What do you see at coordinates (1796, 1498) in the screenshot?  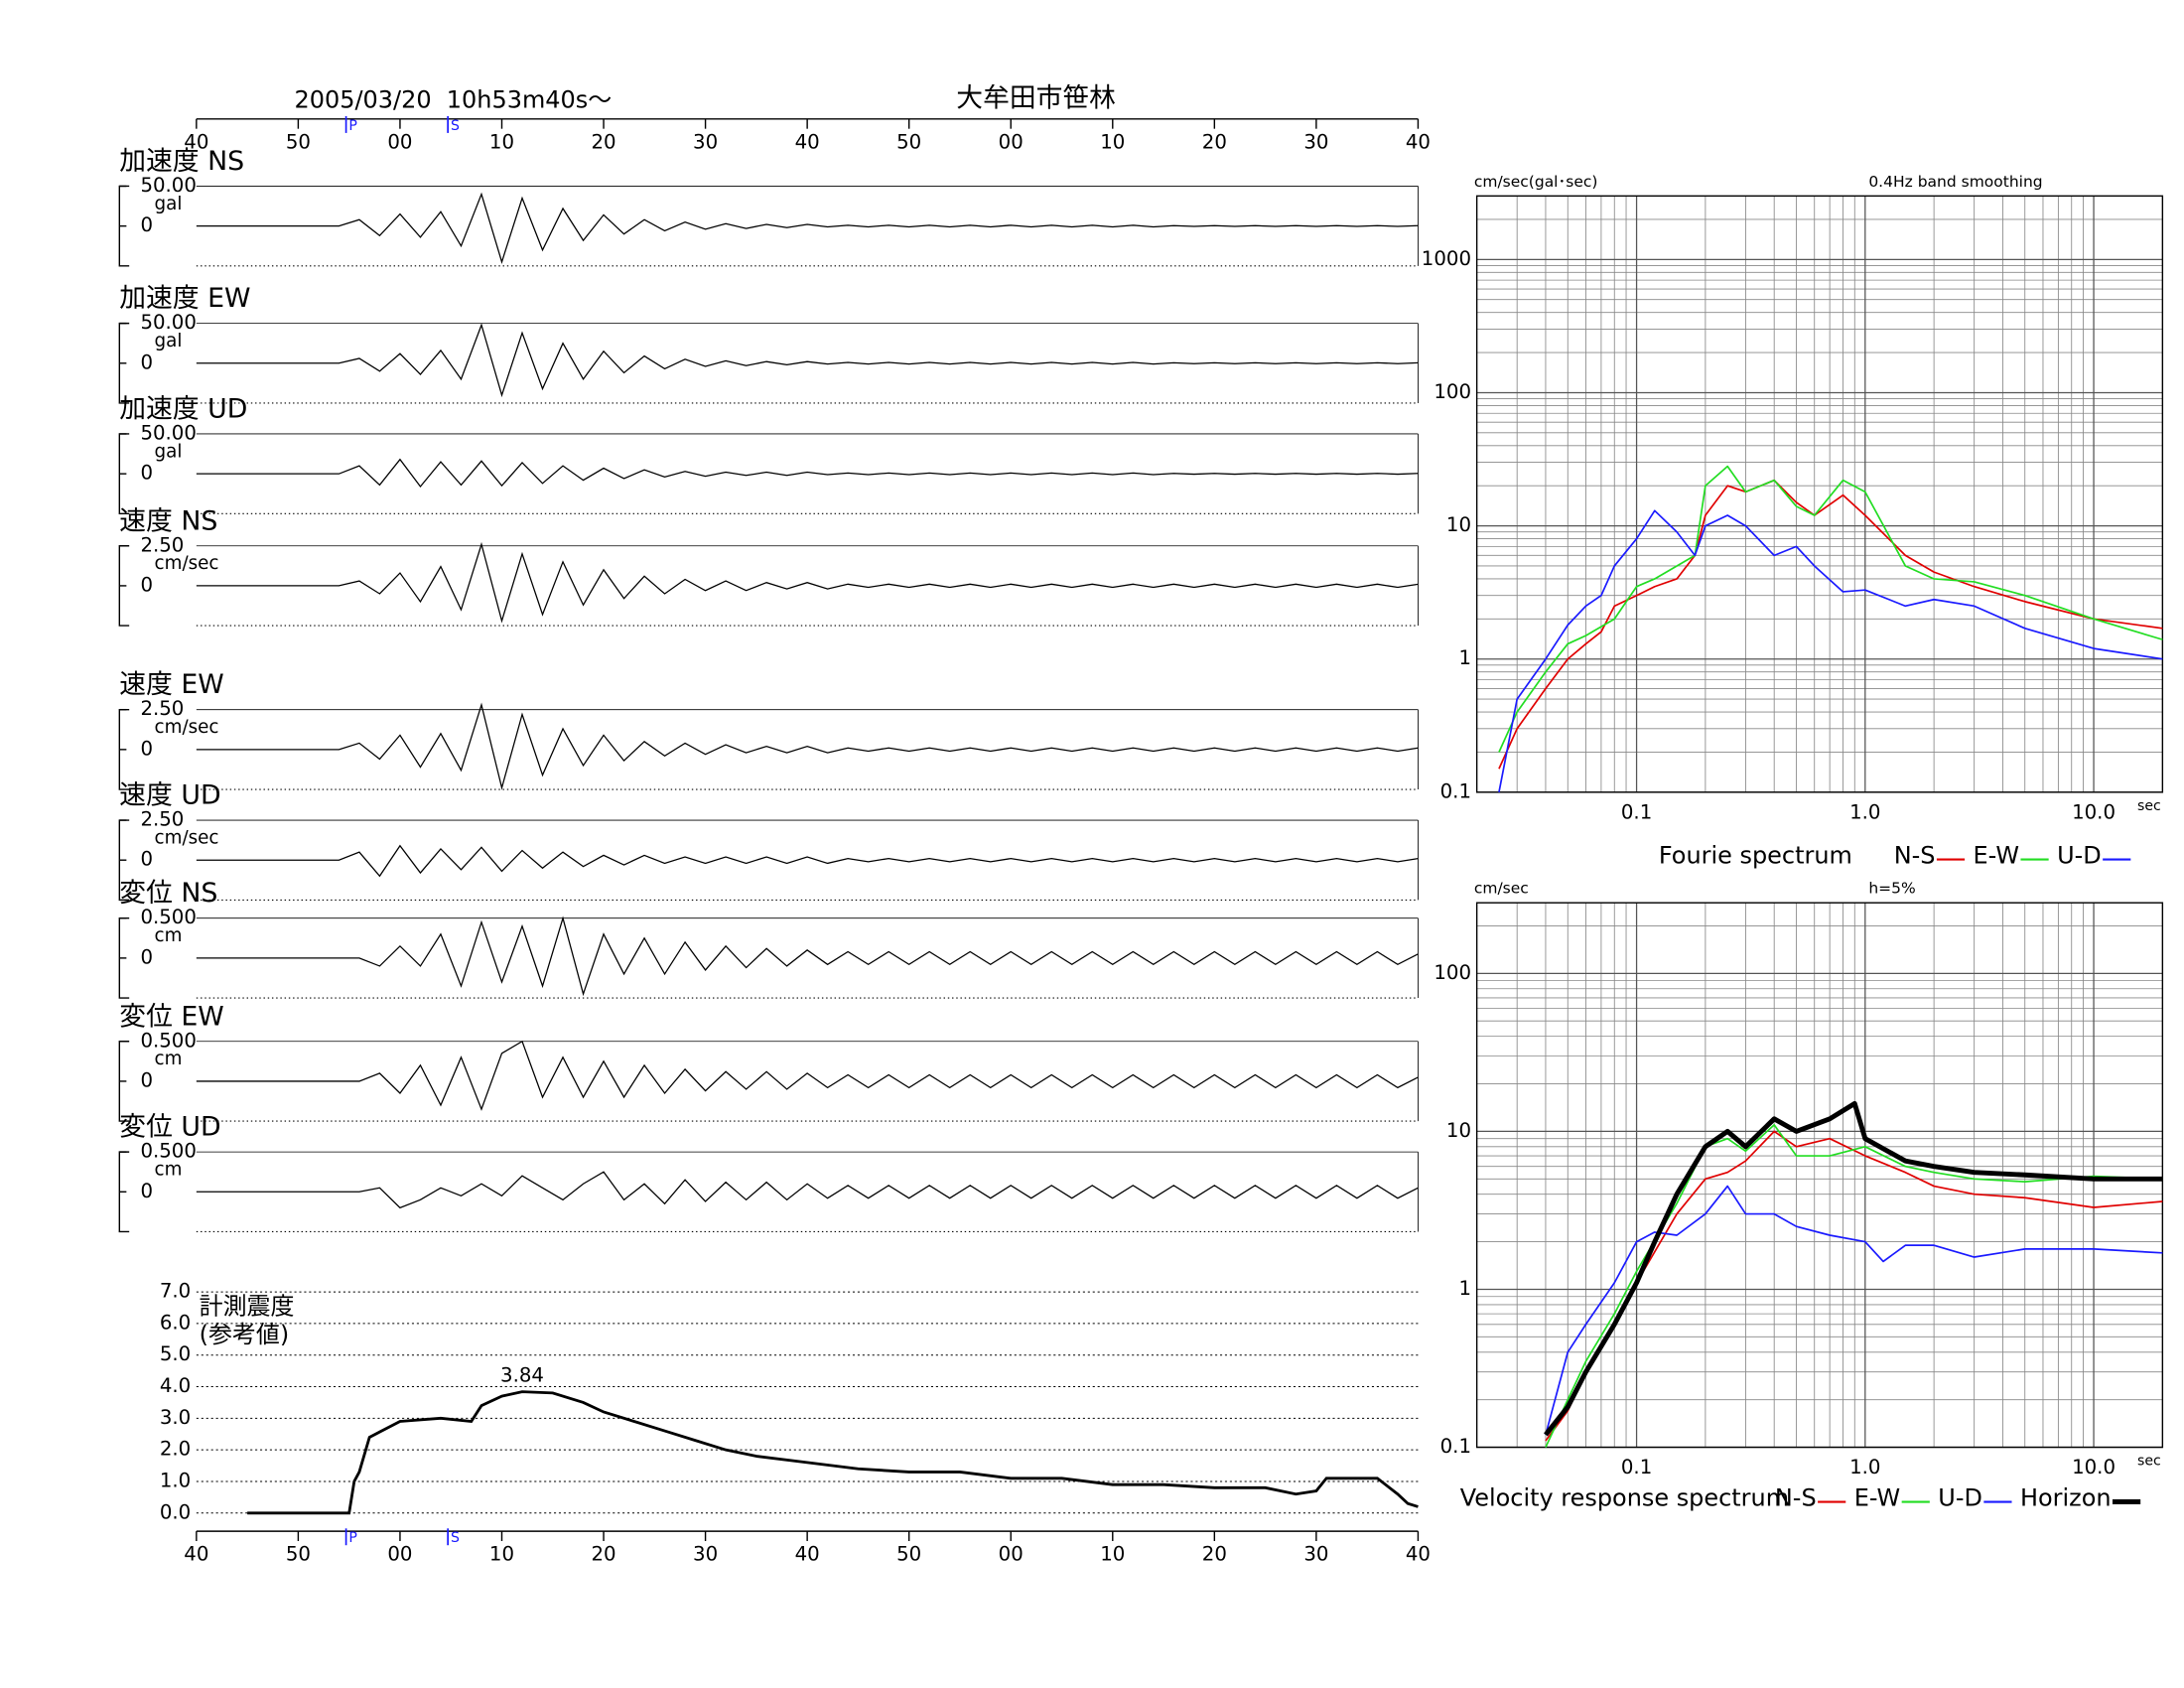 I see `legend-label: N-S` at bounding box center [1796, 1498].